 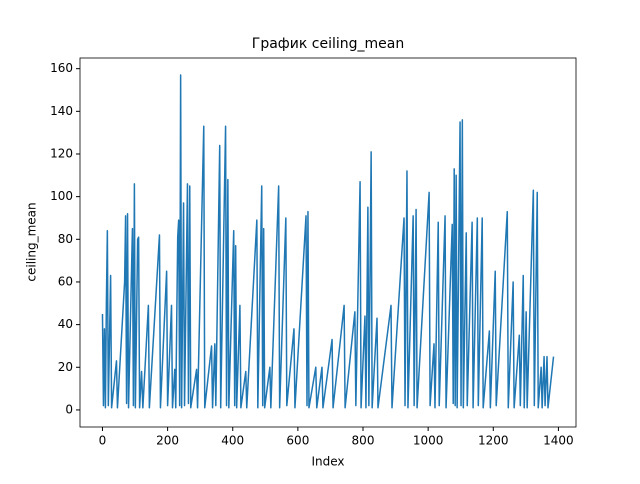 I want to click on x-tick-label: 1200, so click(x=493, y=441).